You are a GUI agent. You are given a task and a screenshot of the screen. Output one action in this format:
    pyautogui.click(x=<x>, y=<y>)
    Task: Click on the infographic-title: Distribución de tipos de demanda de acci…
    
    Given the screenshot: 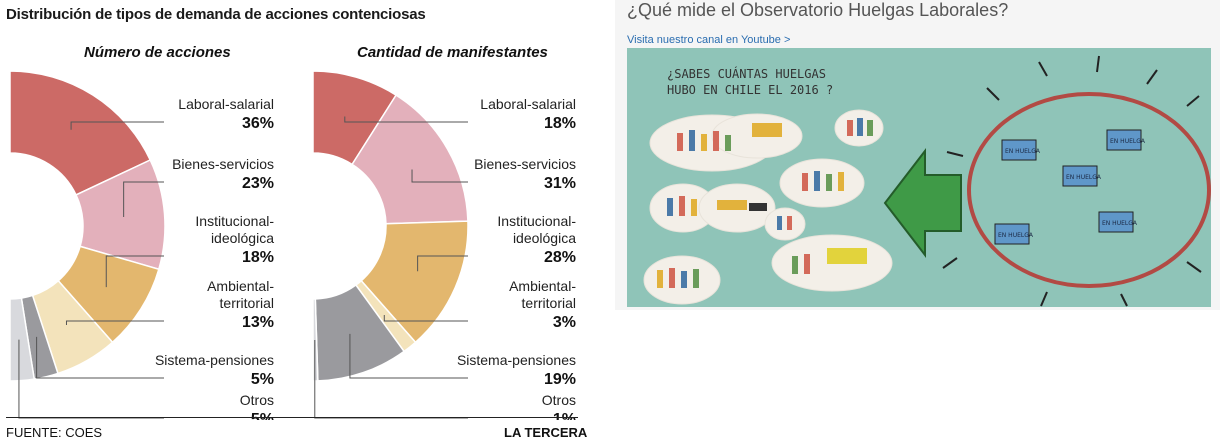 What is the action you would take?
    pyautogui.click(x=216, y=14)
    